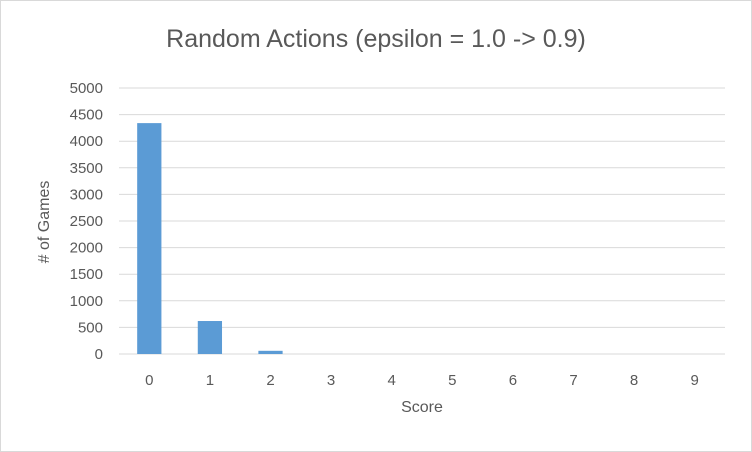 The height and width of the screenshot is (452, 752). Describe the element at coordinates (270, 380) in the screenshot. I see `x-tick-label: 2` at that location.